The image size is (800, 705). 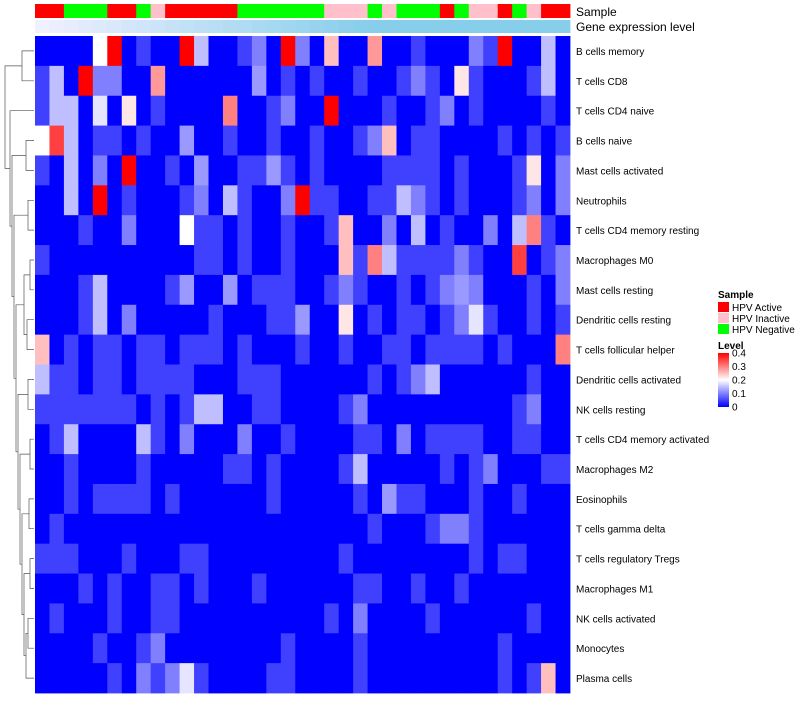 I want to click on legend-label: HPV Active, so click(x=757, y=308).